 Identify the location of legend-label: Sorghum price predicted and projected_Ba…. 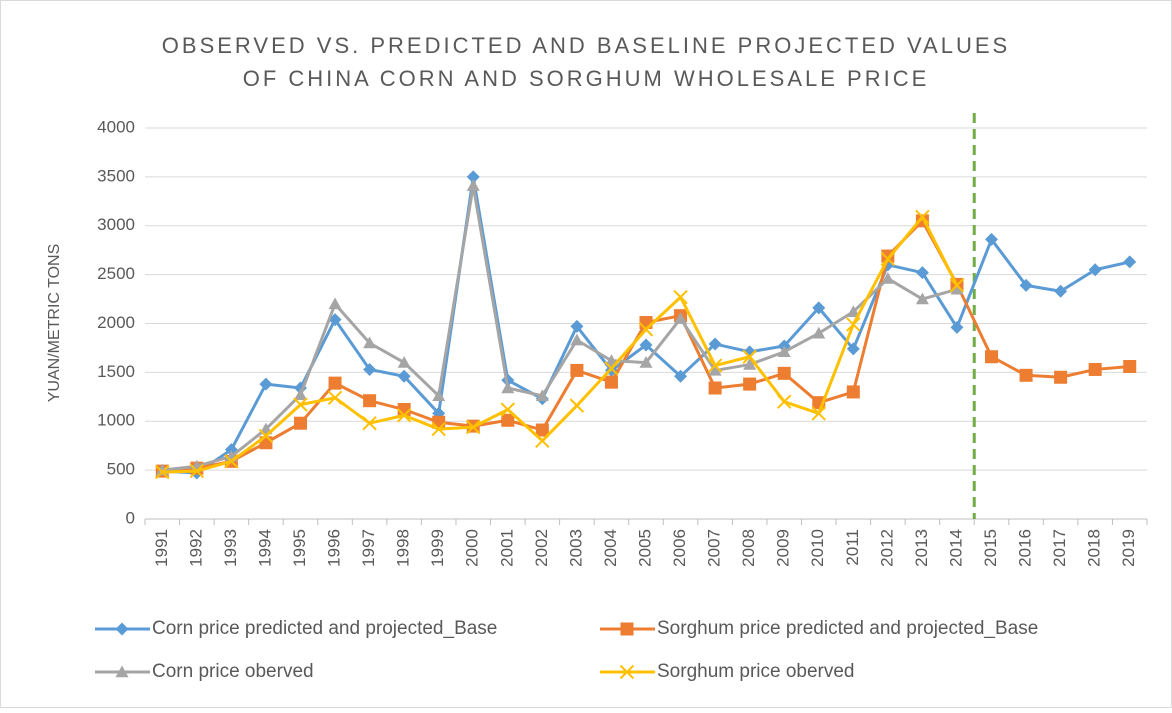
(847, 628).